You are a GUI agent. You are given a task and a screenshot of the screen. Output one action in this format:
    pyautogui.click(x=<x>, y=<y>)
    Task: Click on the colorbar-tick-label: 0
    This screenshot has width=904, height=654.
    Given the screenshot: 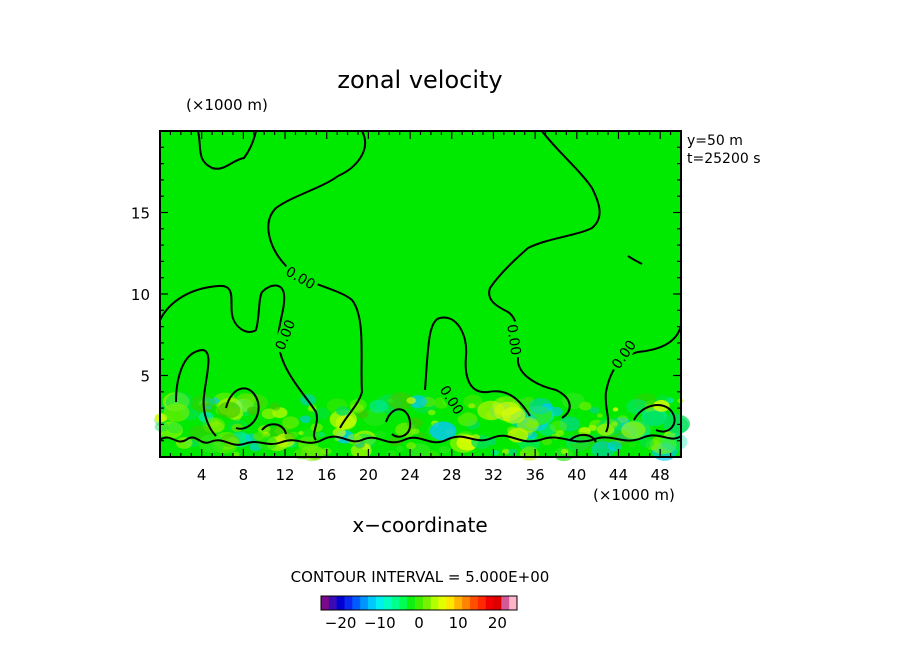 What is the action you would take?
    pyautogui.click(x=419, y=623)
    